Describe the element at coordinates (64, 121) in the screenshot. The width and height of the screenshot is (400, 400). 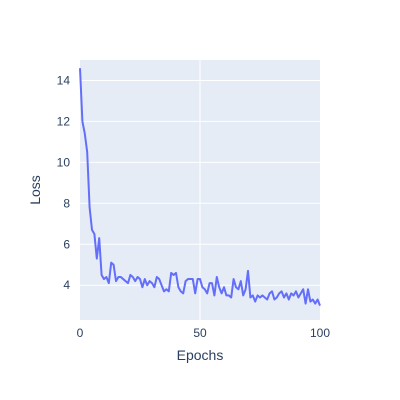
I see `y-tick-label: 12` at that location.